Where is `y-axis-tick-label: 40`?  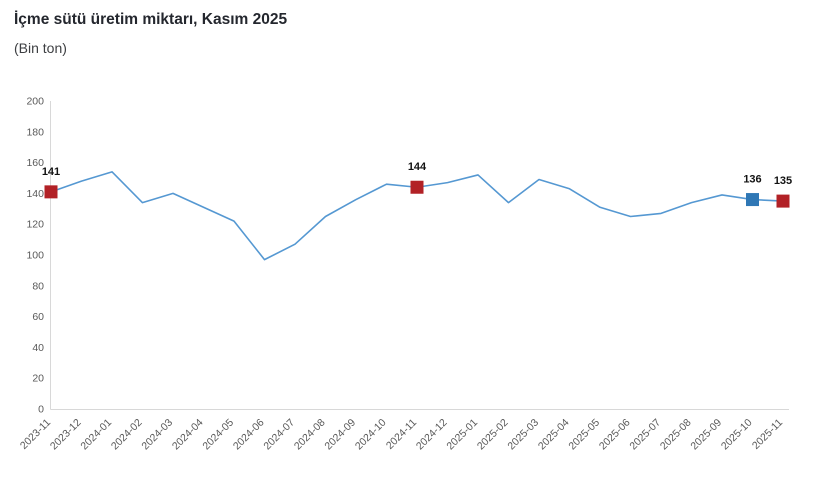
y-axis-tick-label: 40 is located at coordinates (38, 348).